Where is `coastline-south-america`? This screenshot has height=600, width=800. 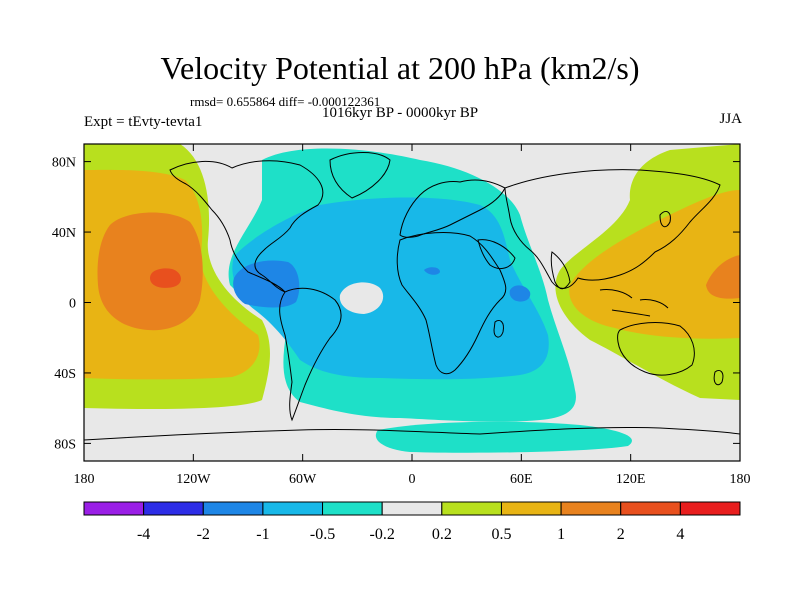
coastline-south-america is located at coordinates (310, 354).